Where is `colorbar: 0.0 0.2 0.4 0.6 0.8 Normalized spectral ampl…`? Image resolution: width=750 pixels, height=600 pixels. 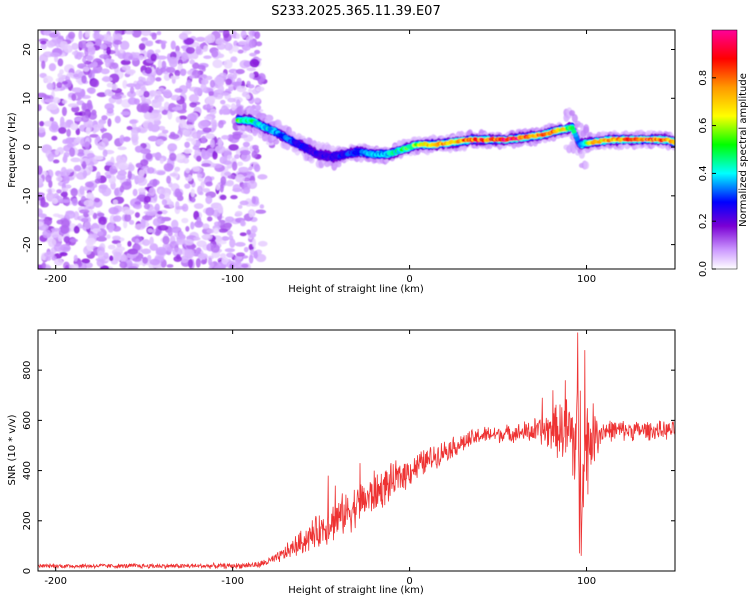
colorbar: 0.0 0.2 0.4 0.6 0.8 Normalized spectral ampl… is located at coordinates (723, 153).